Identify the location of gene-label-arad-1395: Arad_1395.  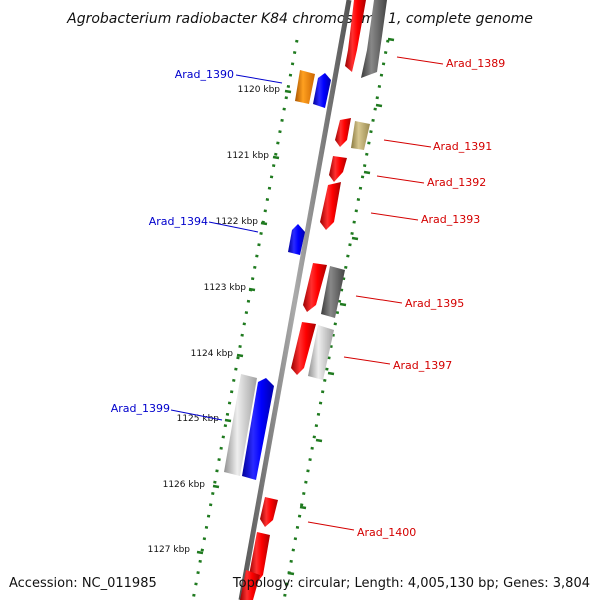
(434, 303).